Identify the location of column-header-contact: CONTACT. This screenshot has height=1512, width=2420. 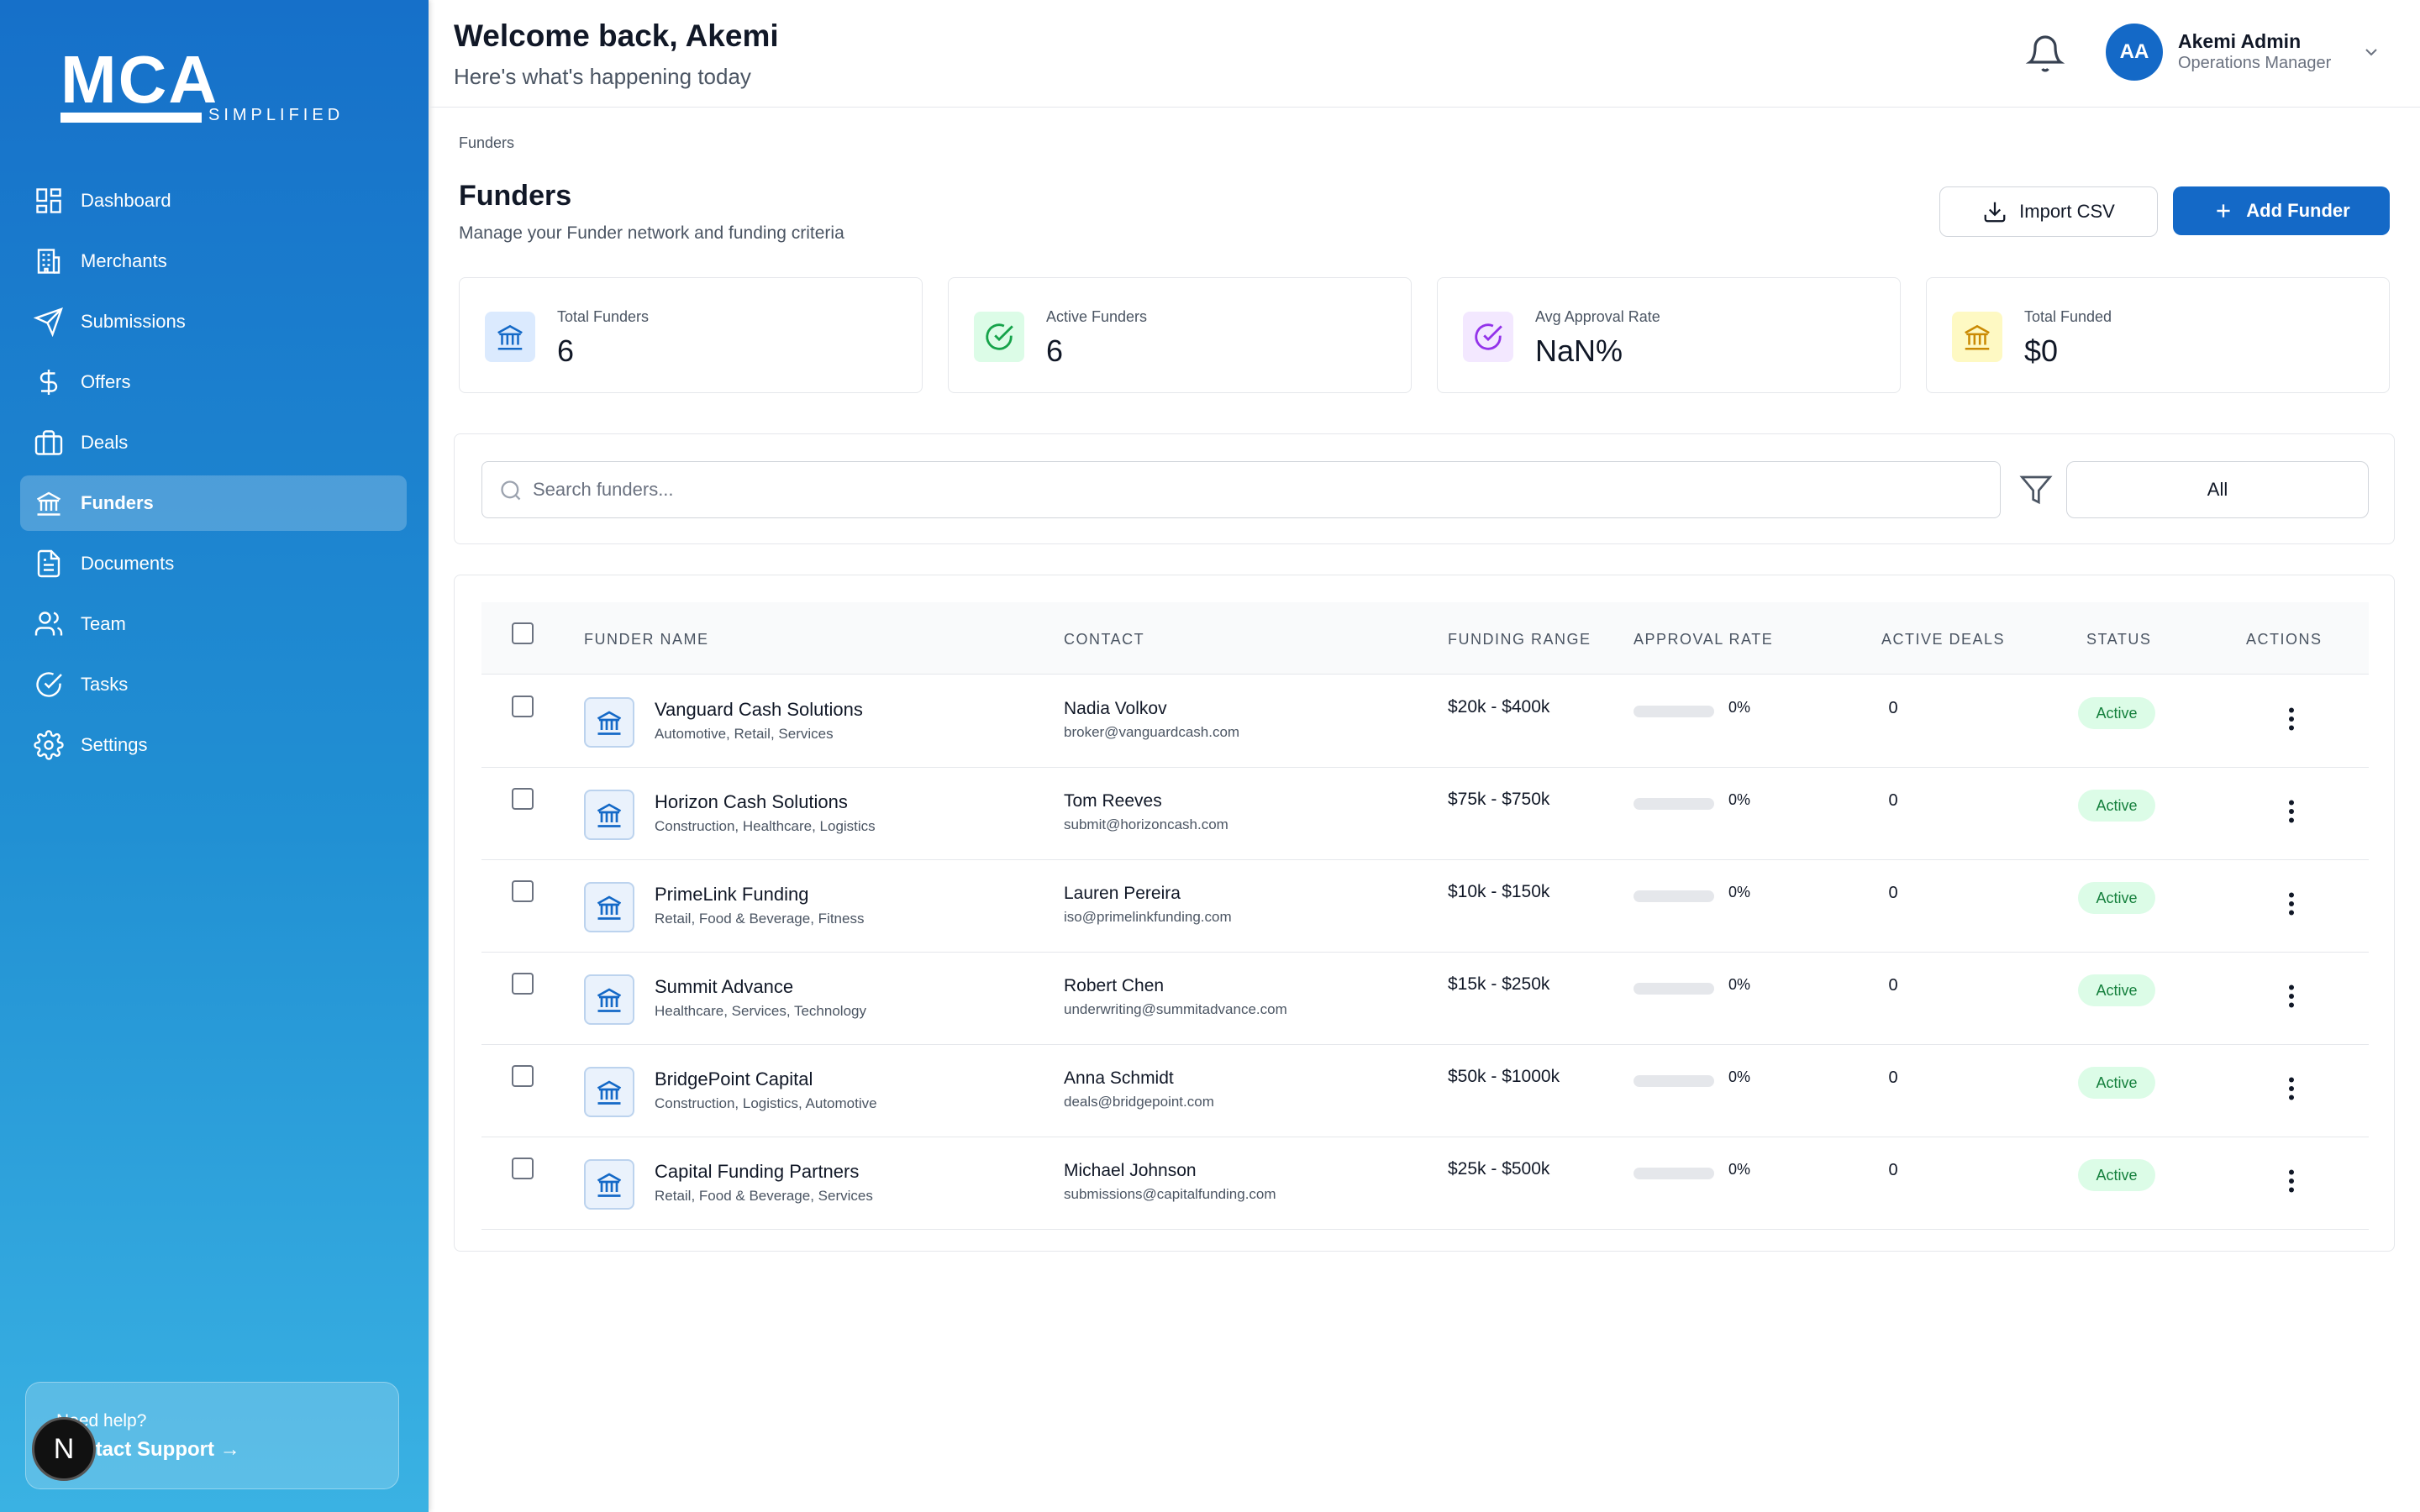
(1104, 639).